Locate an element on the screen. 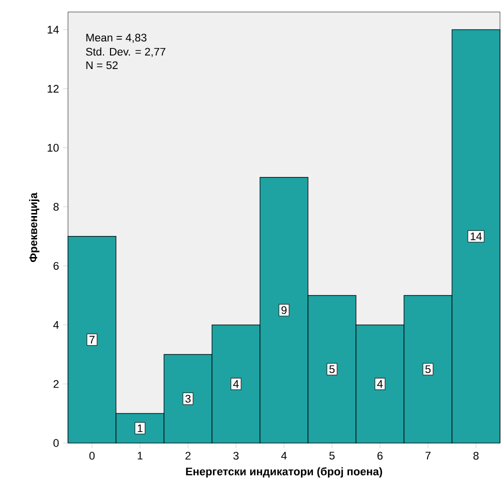 The image size is (504, 503). x-tick-label: 8 is located at coordinates (476, 456).